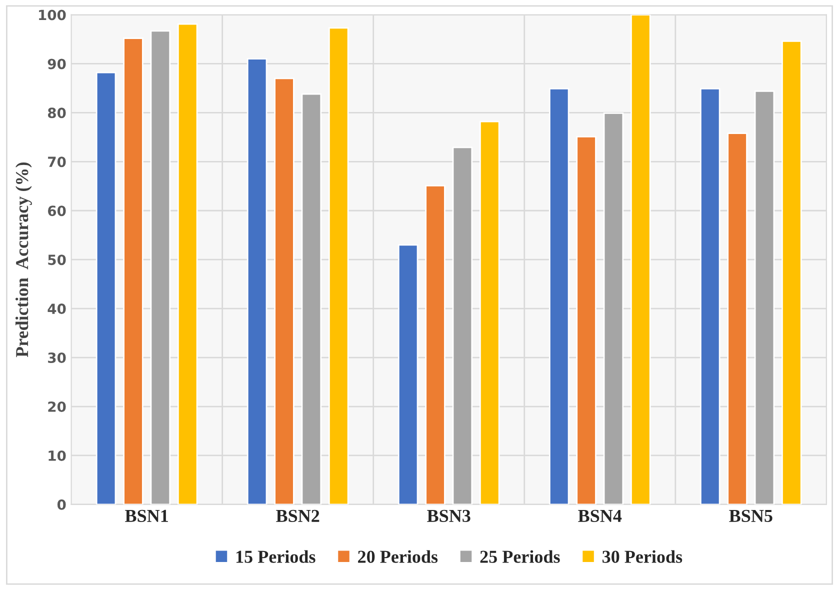 The image size is (839, 590). I want to click on y-tick-label: 30, so click(57, 358).